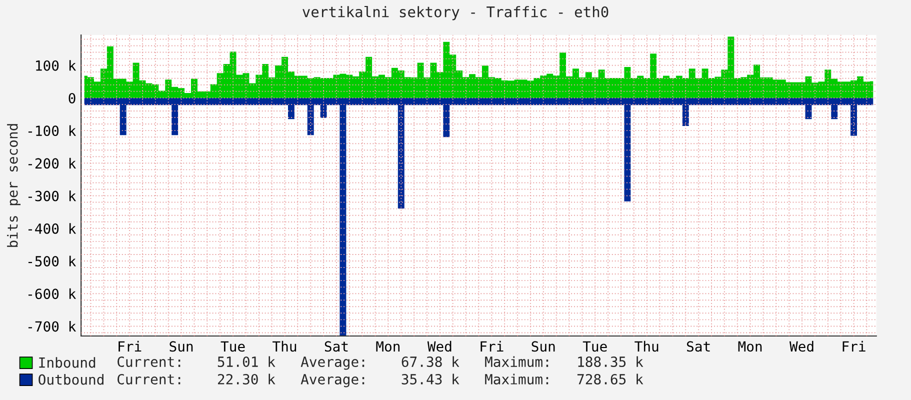  What do you see at coordinates (72, 98) in the screenshot?
I see `y-tick-label: 0` at bounding box center [72, 98].